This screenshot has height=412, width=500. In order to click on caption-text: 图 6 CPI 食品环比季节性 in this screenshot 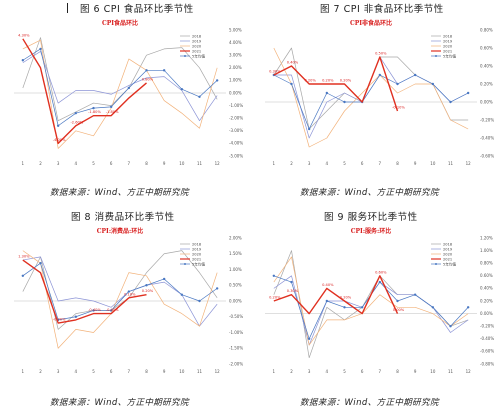, I will do `click(137, 9)`.